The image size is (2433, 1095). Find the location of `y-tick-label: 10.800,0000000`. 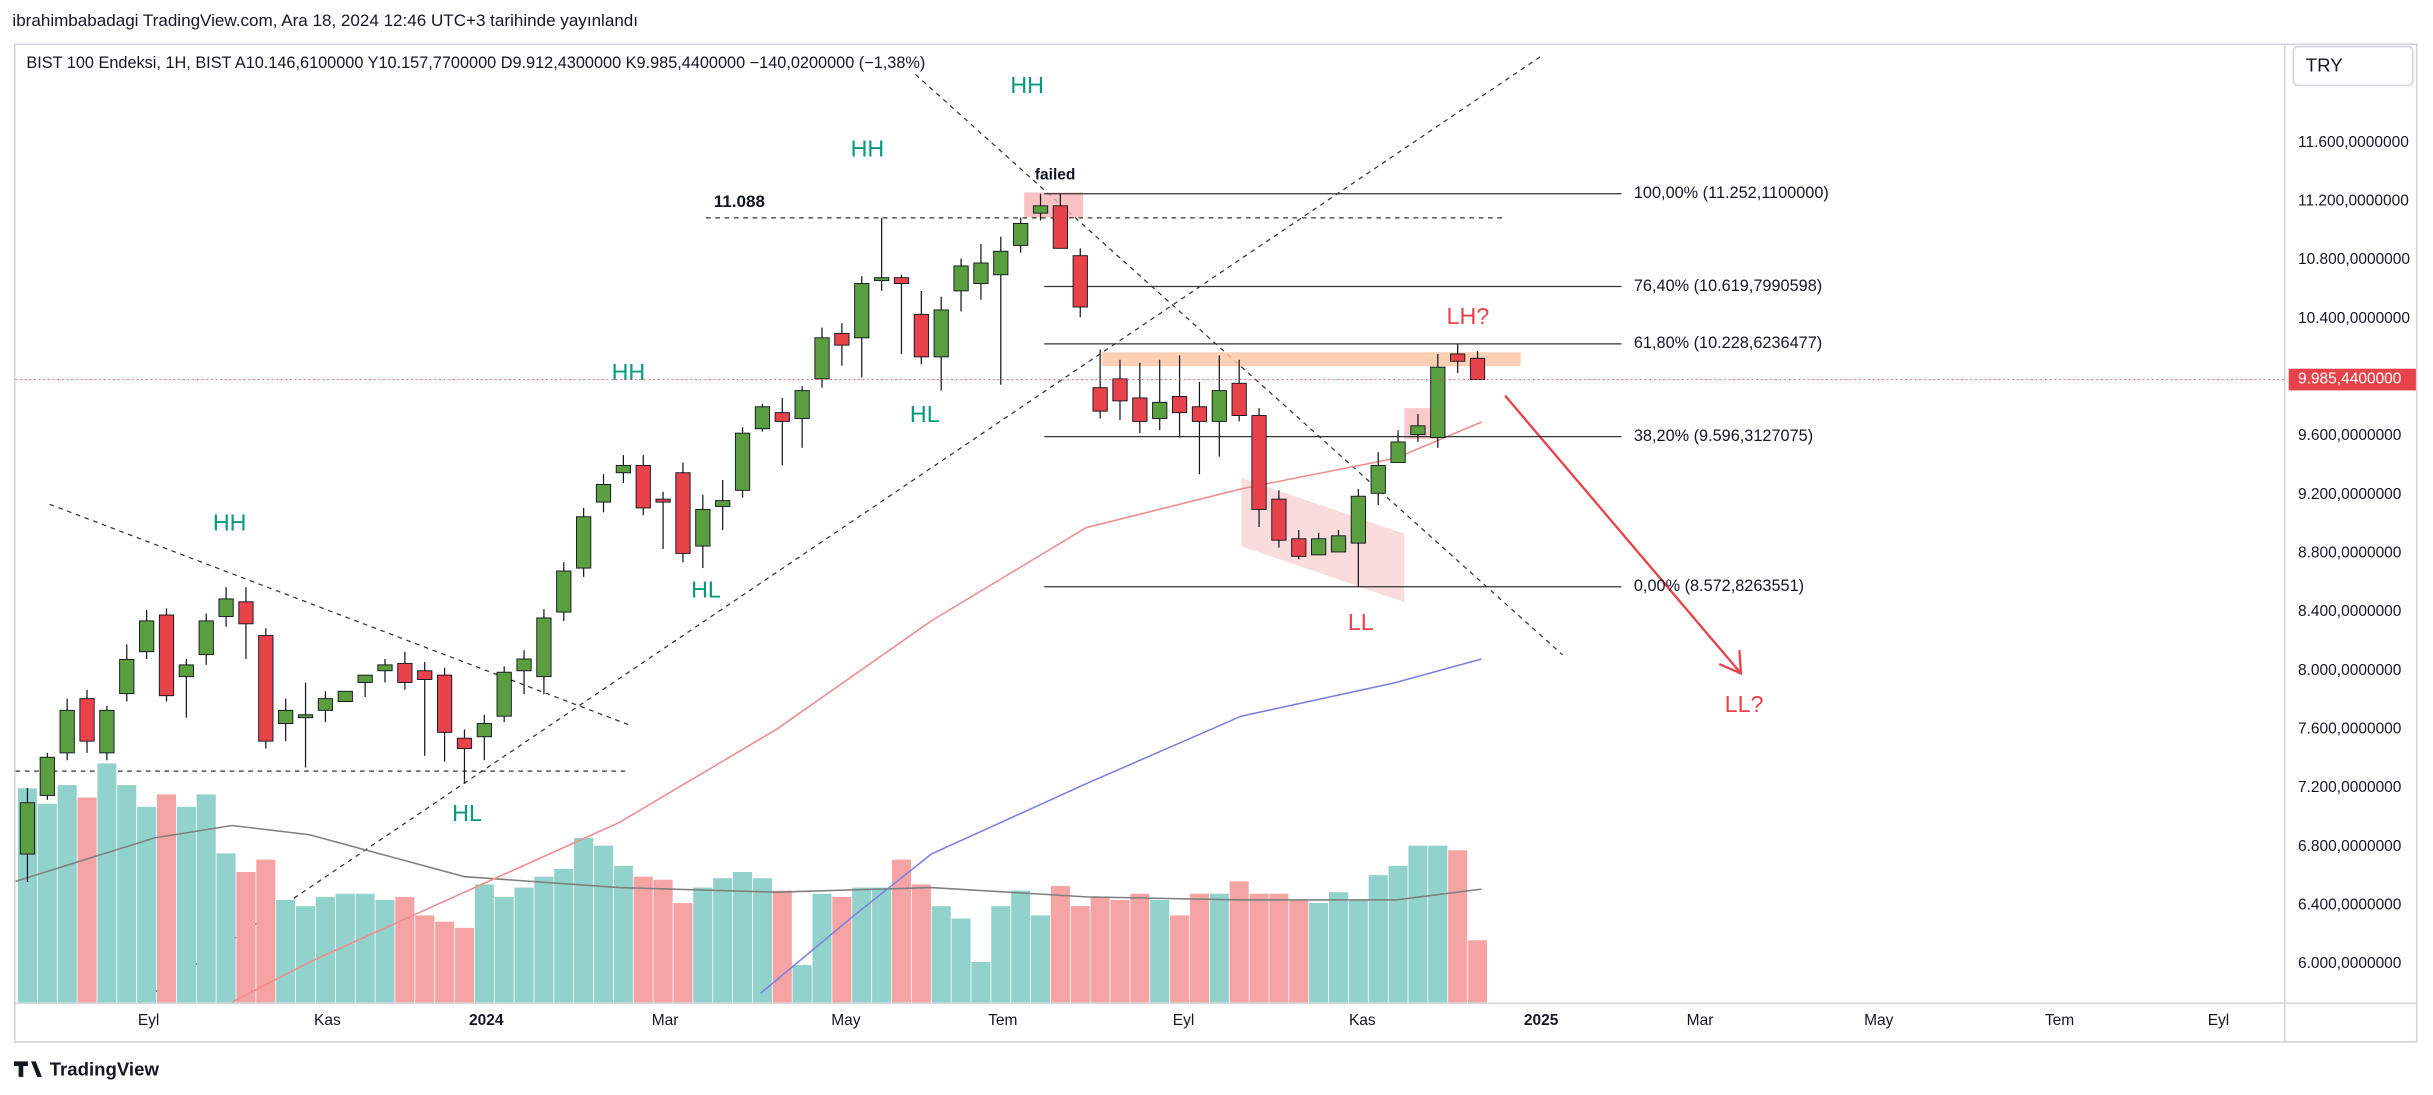

y-tick-label: 10.800,0000000 is located at coordinates (2354, 259).